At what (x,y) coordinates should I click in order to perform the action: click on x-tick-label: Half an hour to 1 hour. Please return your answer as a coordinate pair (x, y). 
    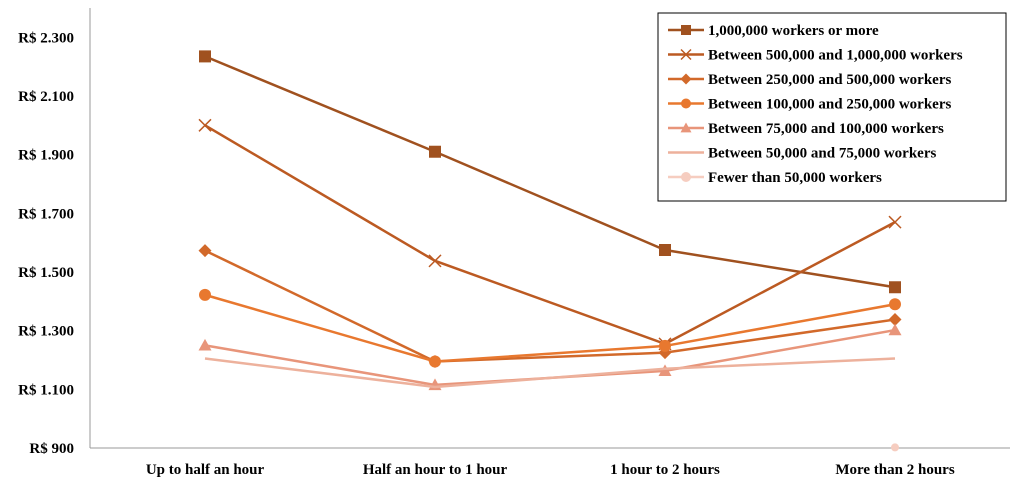
    Looking at the image, I should click on (435, 470).